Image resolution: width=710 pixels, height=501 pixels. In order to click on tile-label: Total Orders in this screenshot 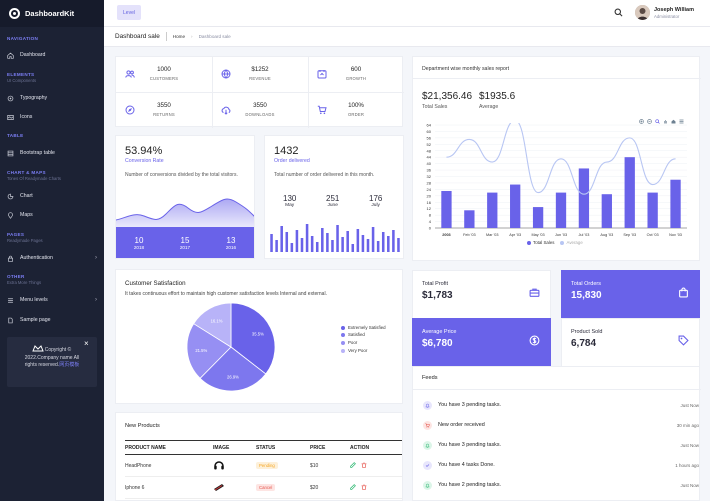, I will do `click(586, 284)`.